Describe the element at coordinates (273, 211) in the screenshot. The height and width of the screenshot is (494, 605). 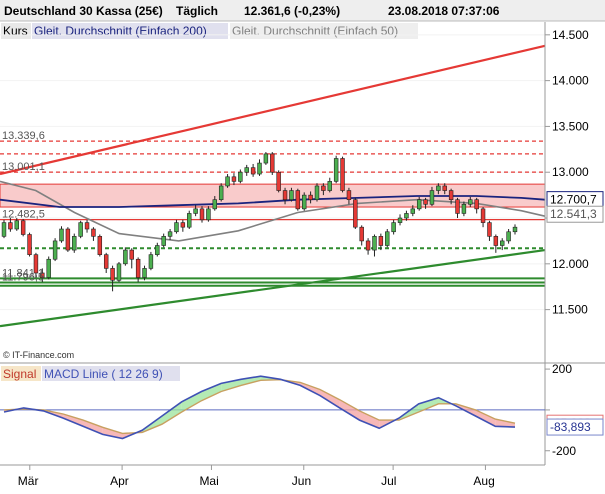
I see `sma50-line` at that location.